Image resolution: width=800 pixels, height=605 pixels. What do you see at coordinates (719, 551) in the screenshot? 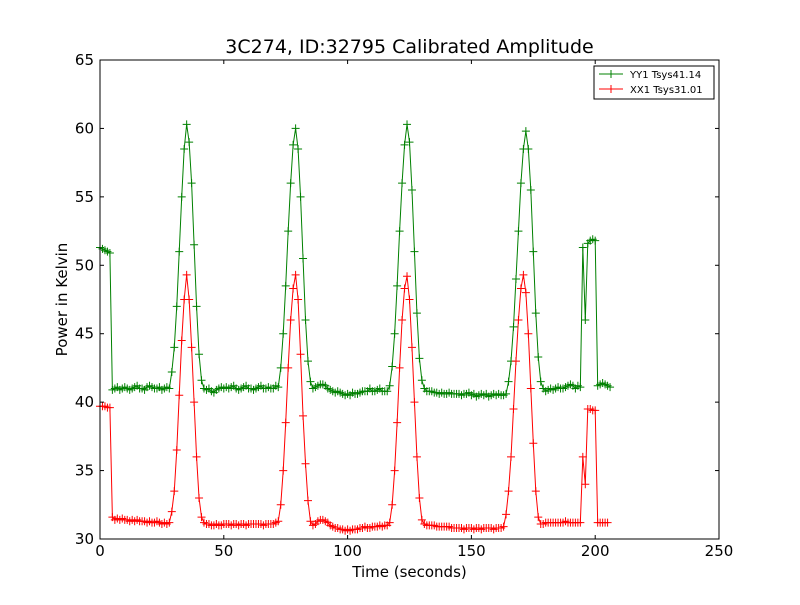
I see `x-tick-label: 250` at bounding box center [719, 551].